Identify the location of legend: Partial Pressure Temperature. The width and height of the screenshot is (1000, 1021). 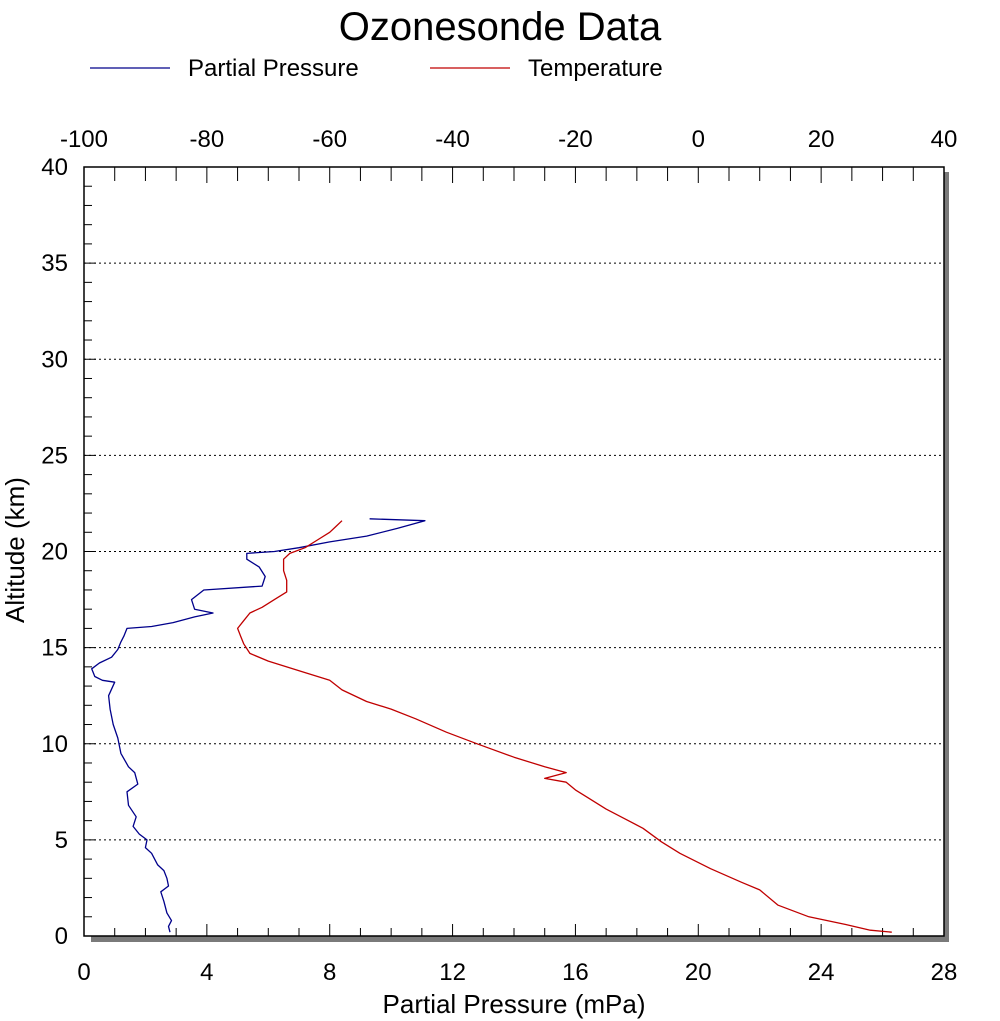
(376, 68).